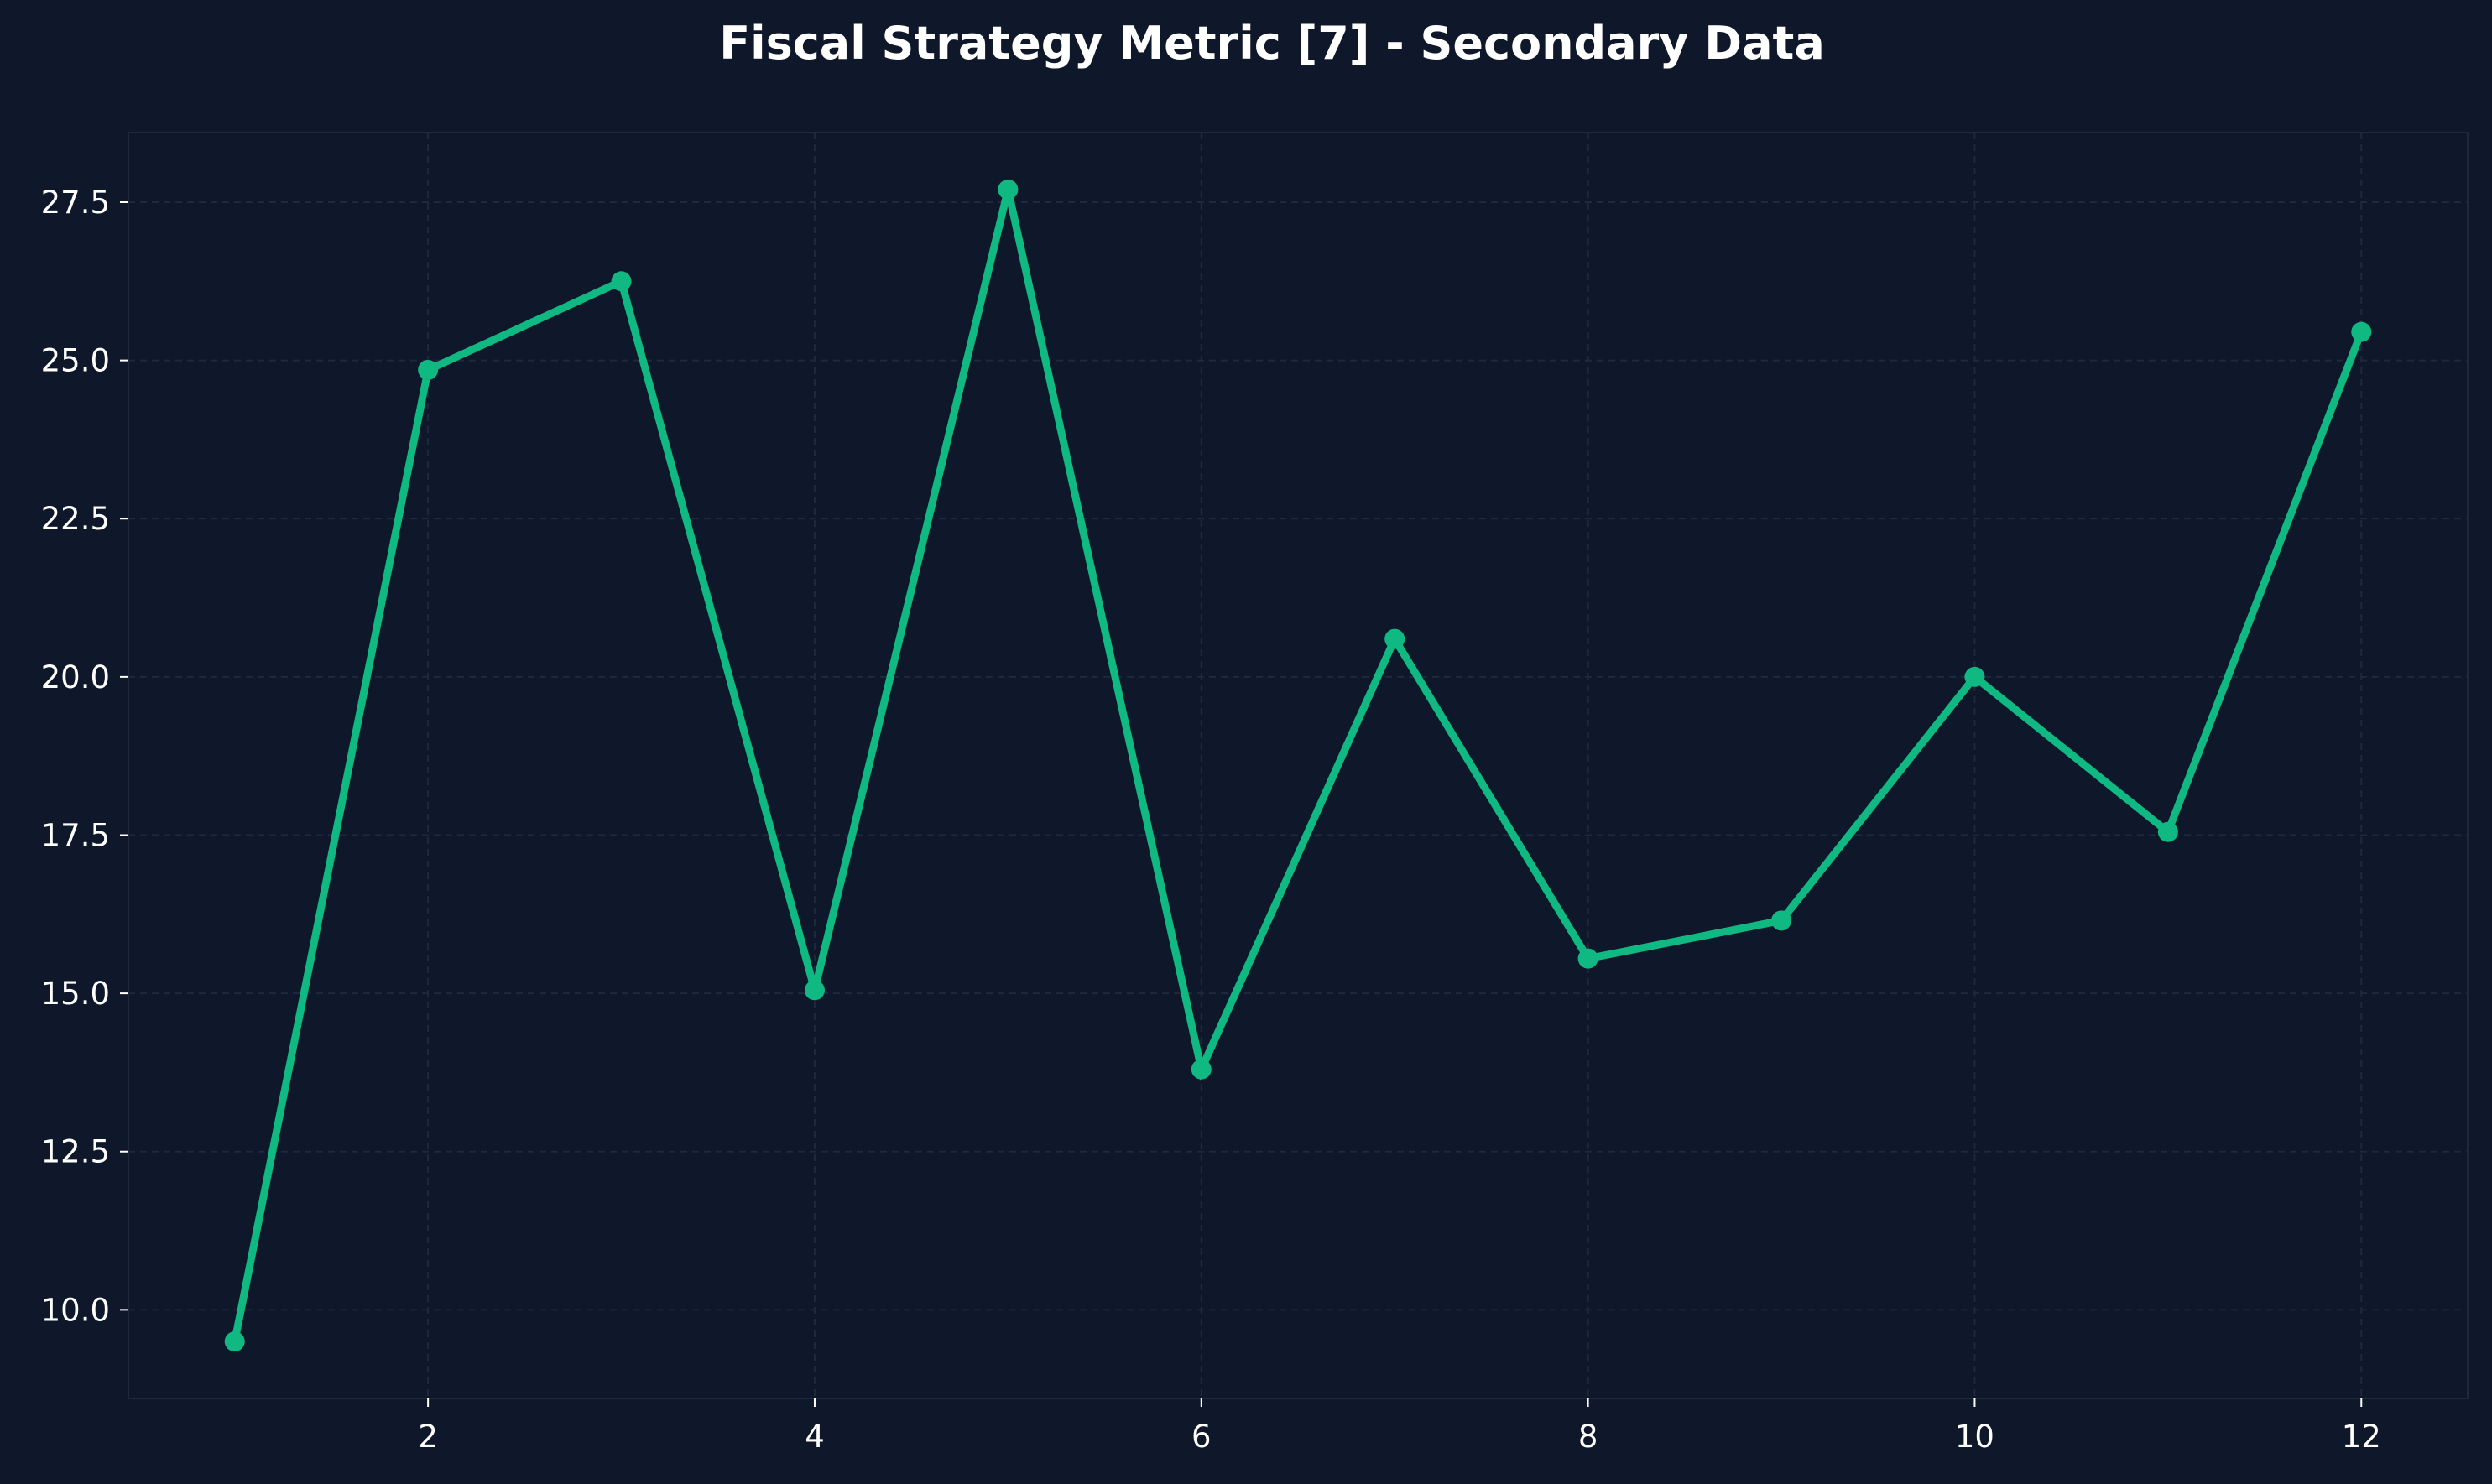  What do you see at coordinates (75, 677) in the screenshot?
I see `y-tick-label: 20.0` at bounding box center [75, 677].